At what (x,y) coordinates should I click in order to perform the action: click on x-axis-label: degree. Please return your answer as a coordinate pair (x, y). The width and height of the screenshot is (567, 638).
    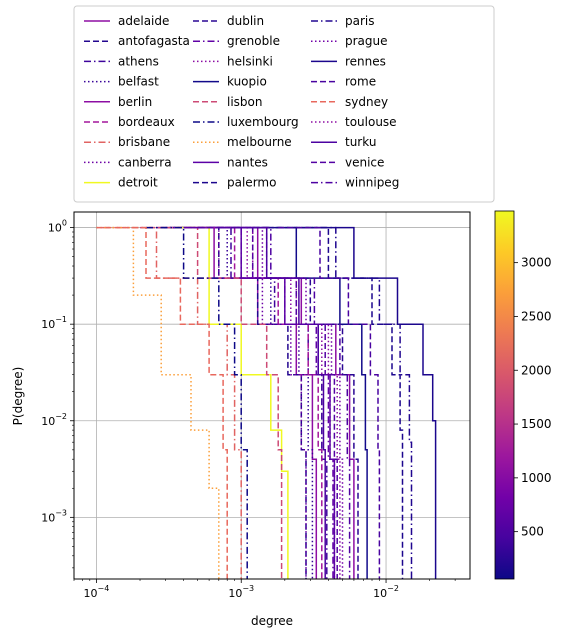
    Looking at the image, I should click on (272, 621).